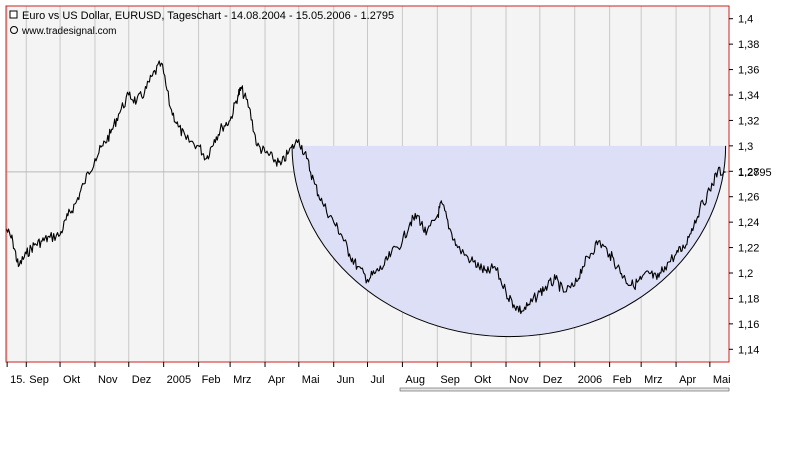  I want to click on y-tick-label: 1,22, so click(748, 249).